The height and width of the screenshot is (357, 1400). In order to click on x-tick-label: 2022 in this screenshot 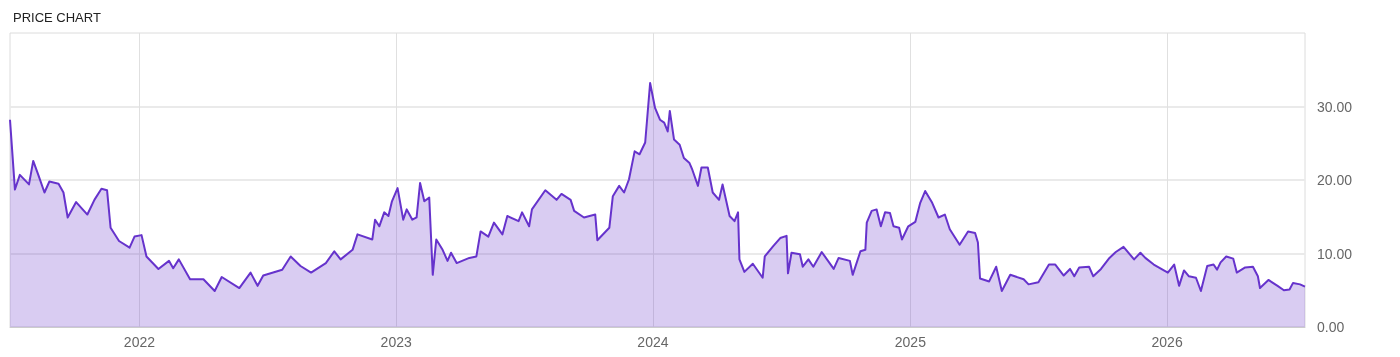, I will do `click(139, 342)`.